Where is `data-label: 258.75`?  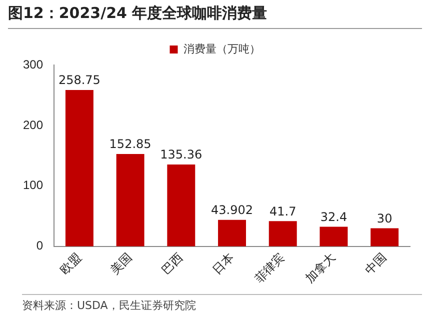 data-label: 258.75 is located at coordinates (79, 80).